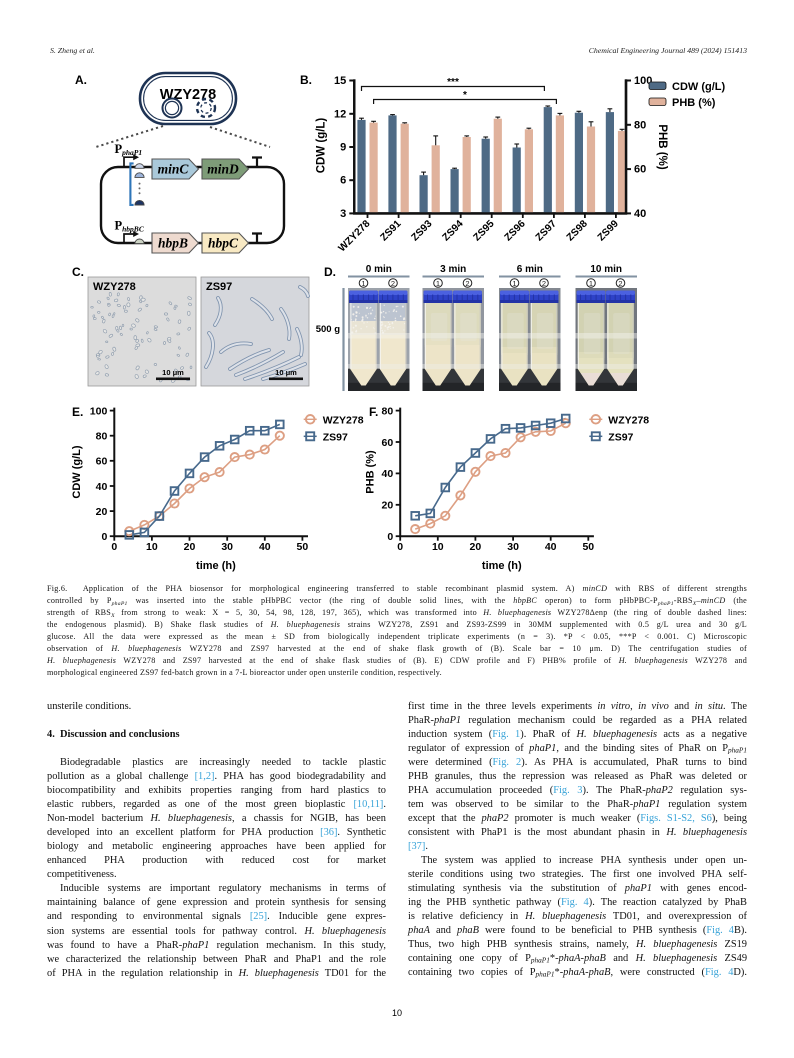 The width and height of the screenshot is (794, 1058). Describe the element at coordinates (343, 214) in the screenshot. I see `svg-text: 3` at that location.